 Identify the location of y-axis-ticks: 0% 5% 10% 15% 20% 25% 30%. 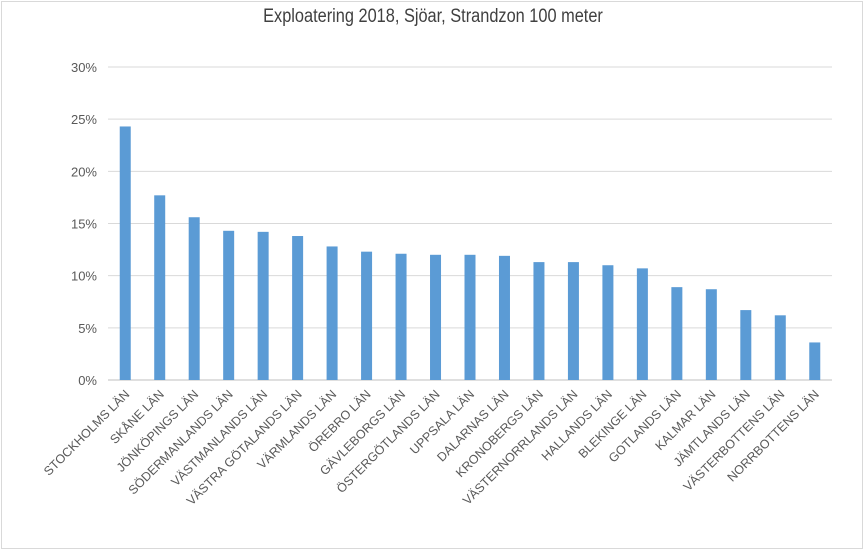
(84, 224).